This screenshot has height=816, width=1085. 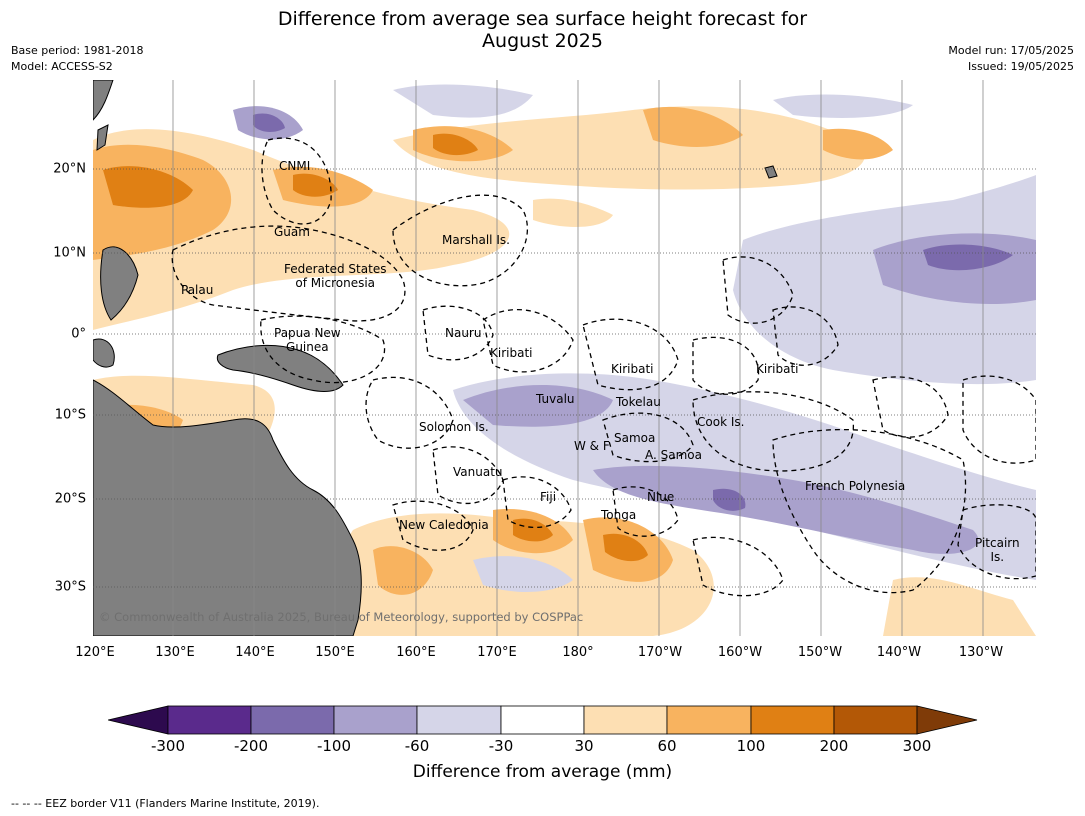 What do you see at coordinates (578, 652) in the screenshot?
I see `lon-label: 180°` at bounding box center [578, 652].